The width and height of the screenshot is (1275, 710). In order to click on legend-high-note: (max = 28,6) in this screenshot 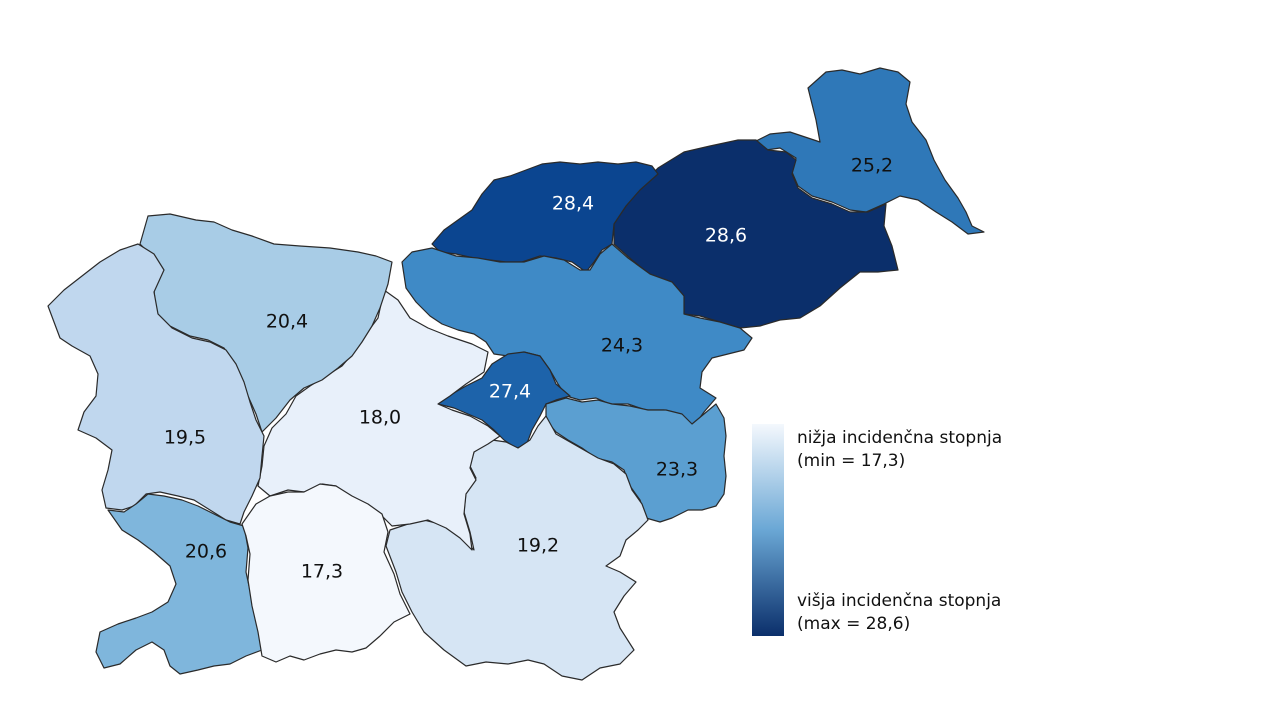, I will do `click(853, 624)`.